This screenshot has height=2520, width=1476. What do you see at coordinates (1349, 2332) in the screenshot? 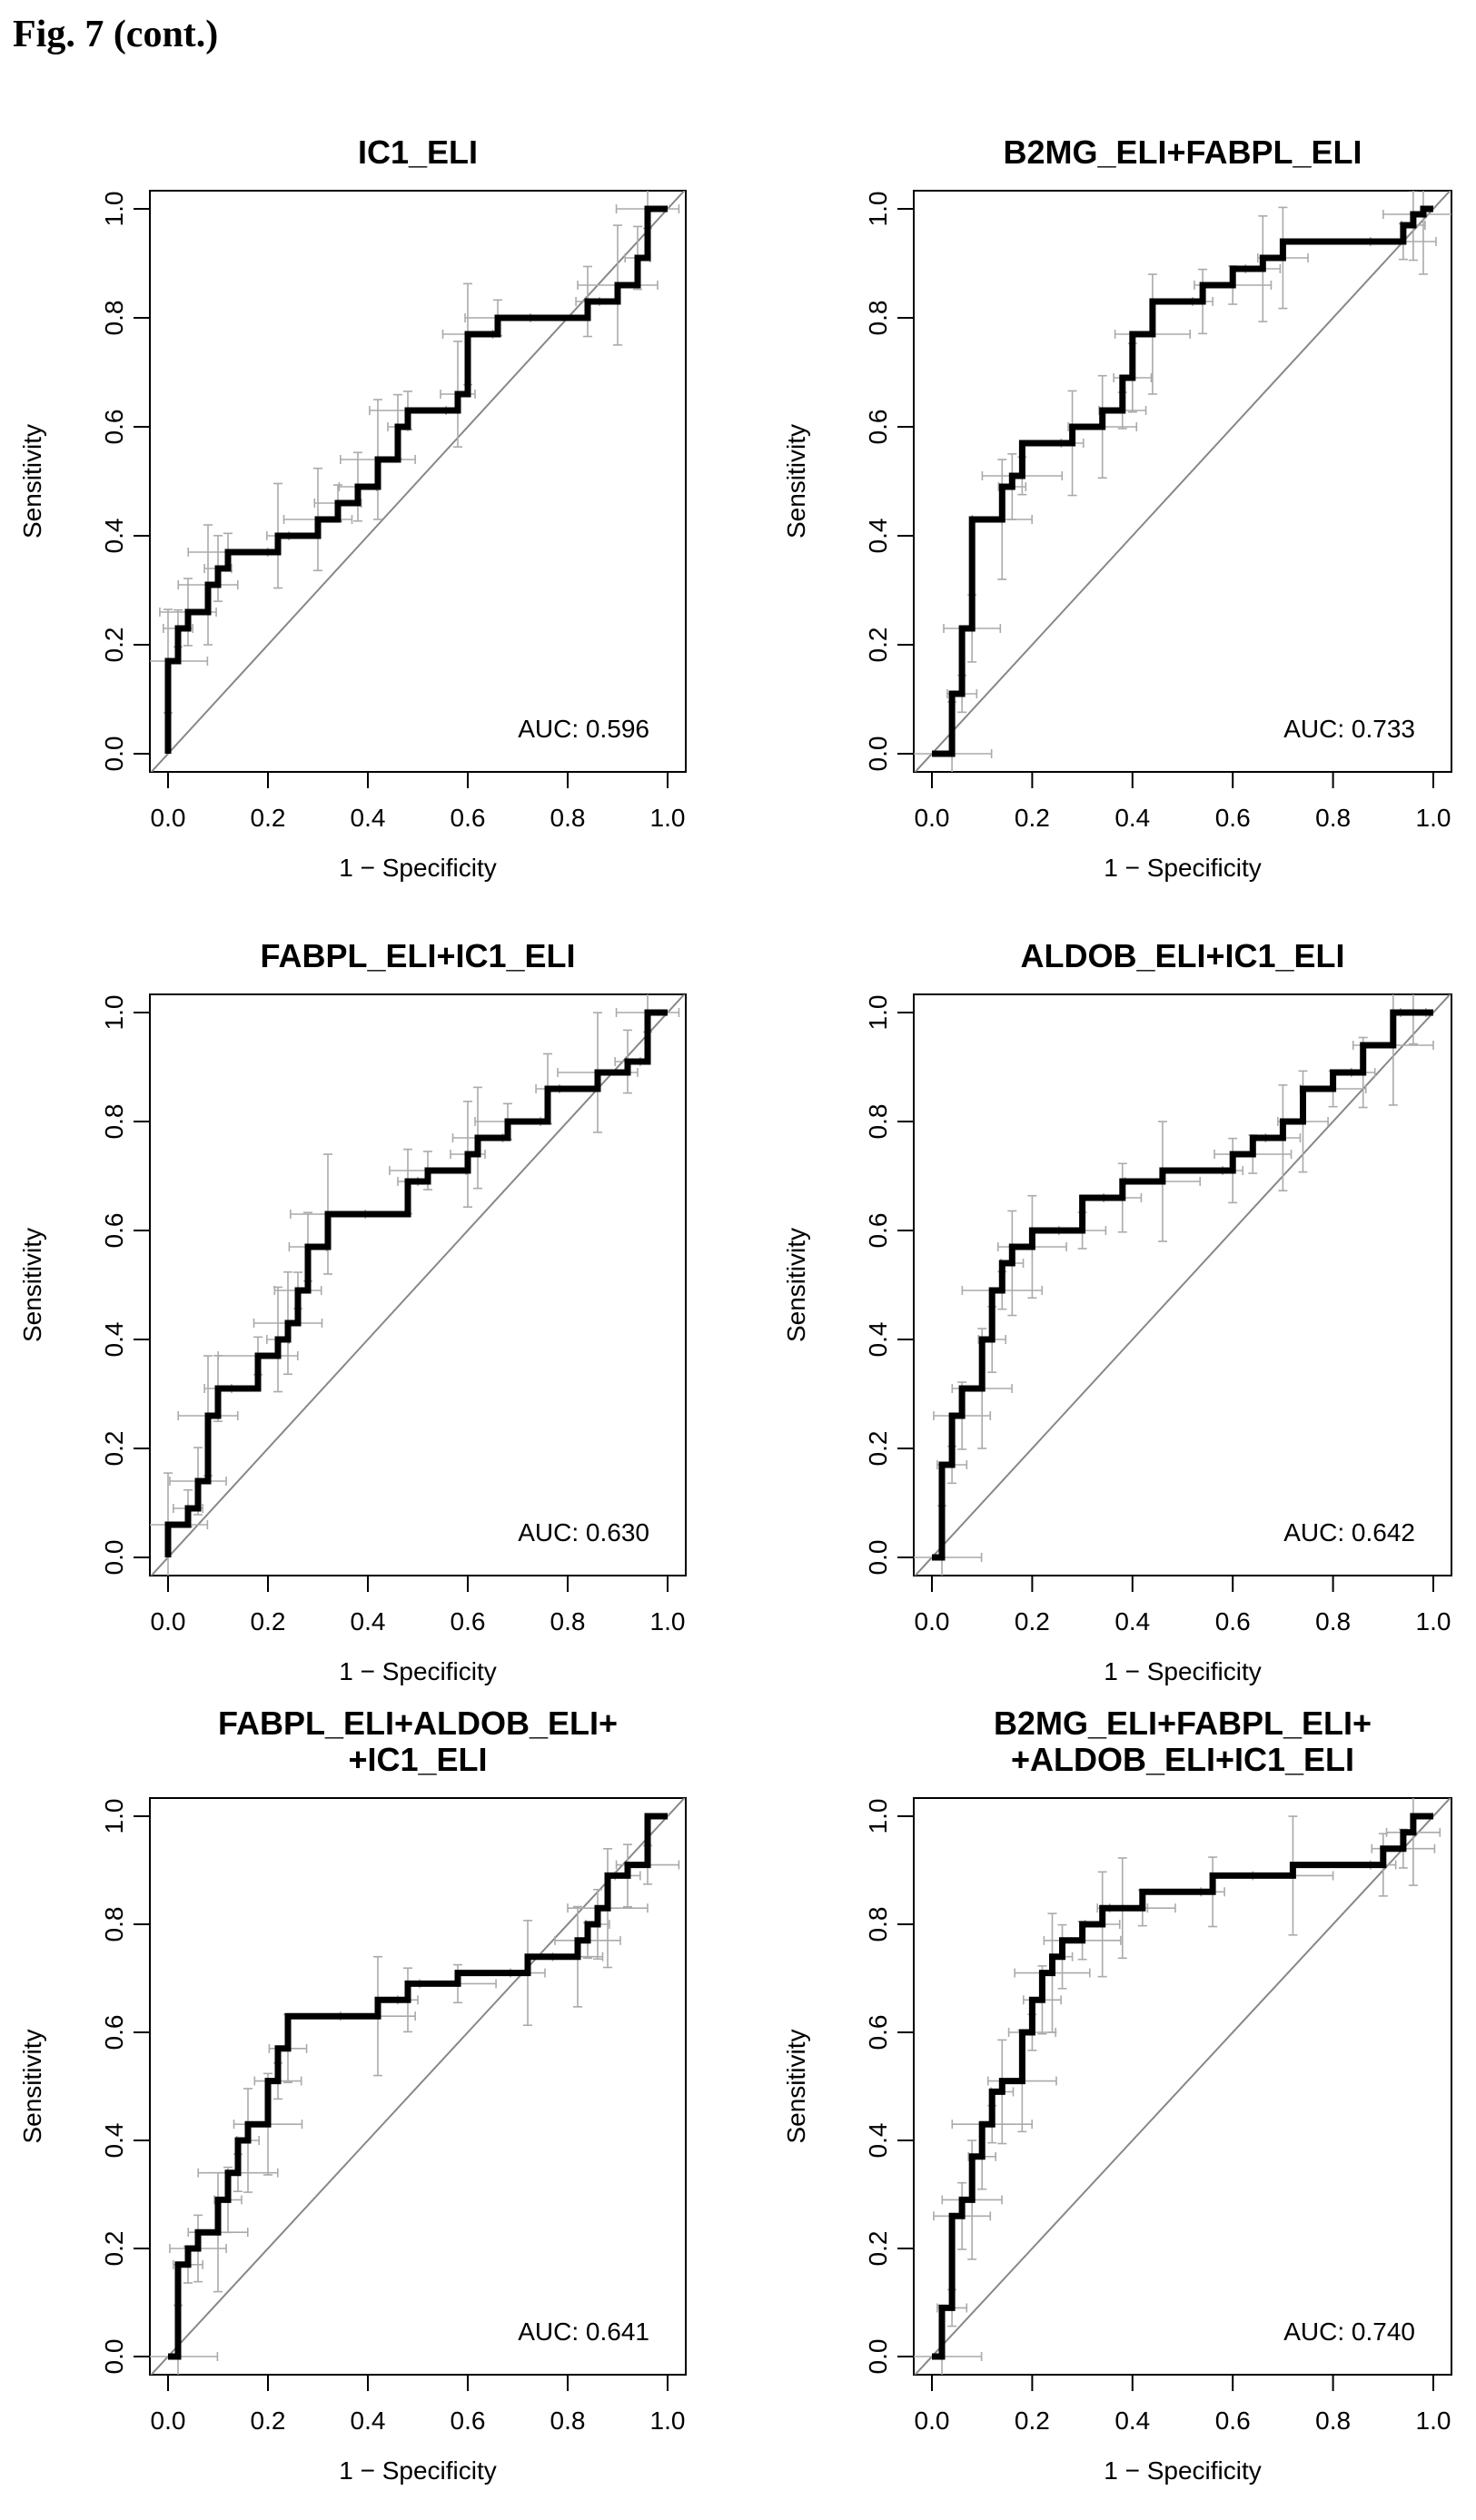
I see `auc-label: AUC: 0.740` at bounding box center [1349, 2332].